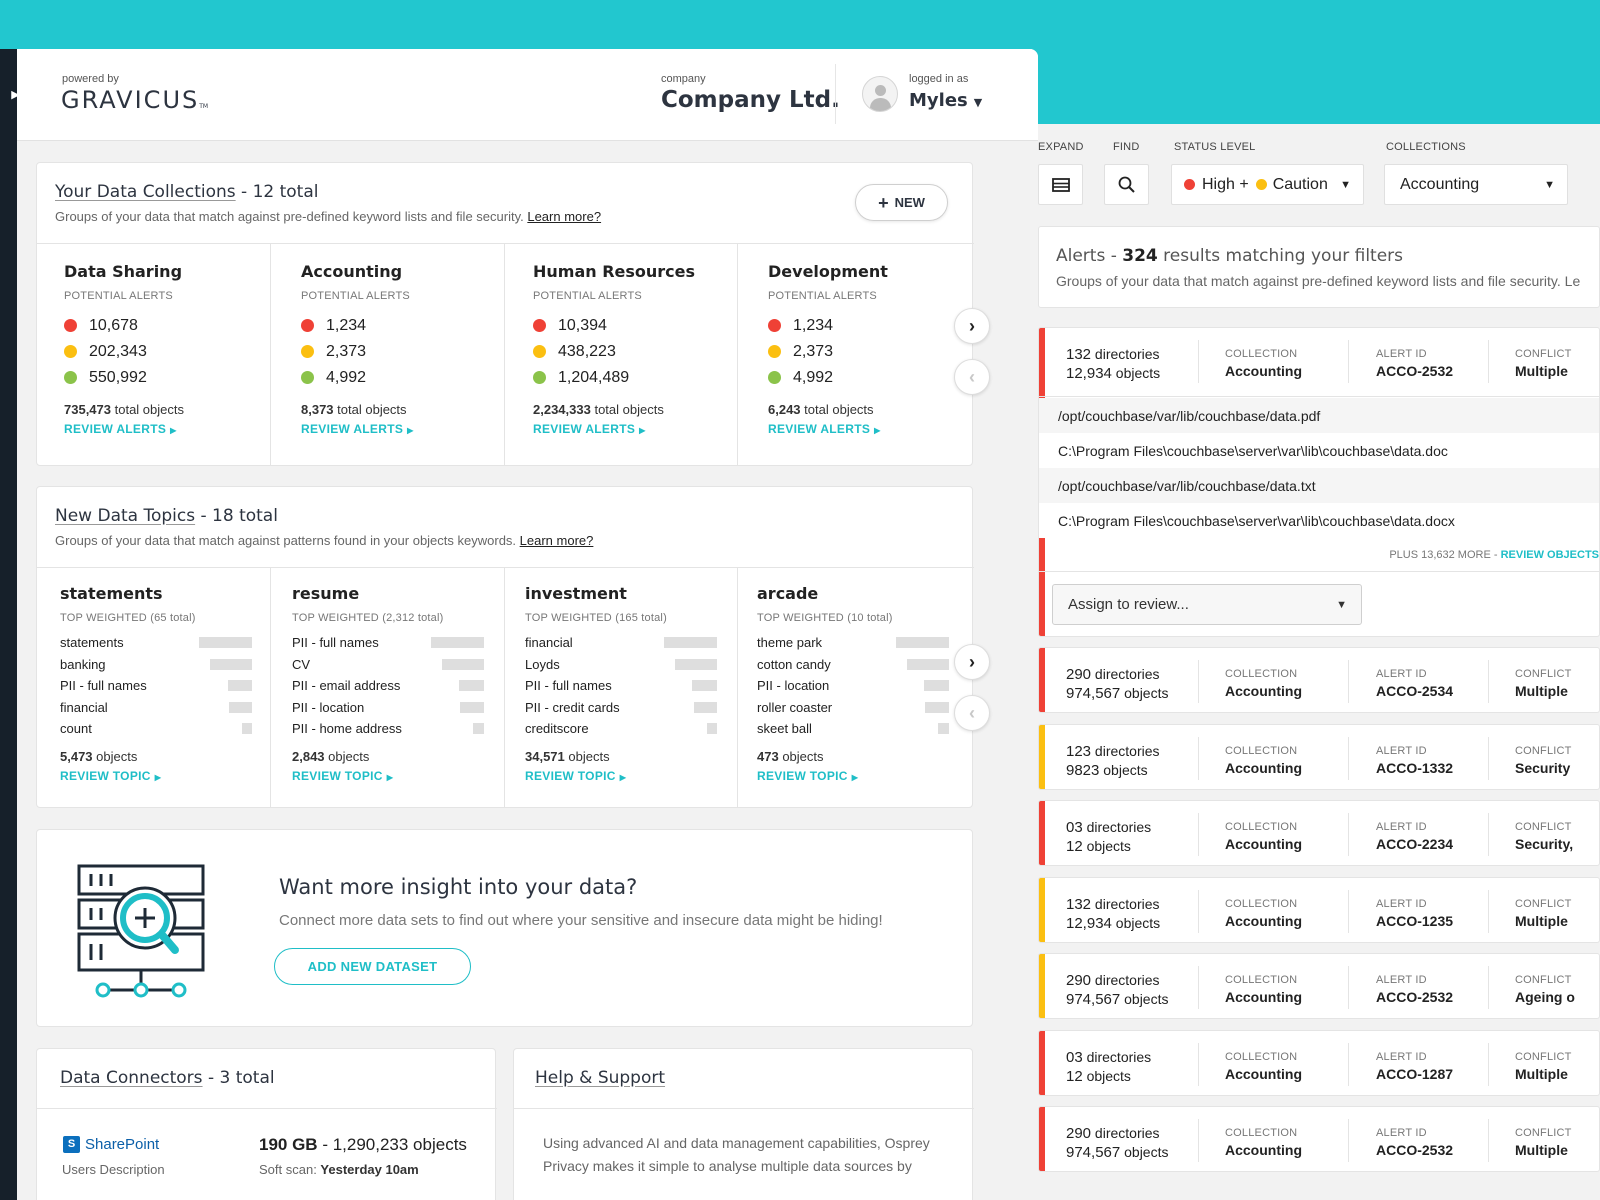 This screenshot has width=1600, height=1200. I want to click on top-weighted-label: TOP WEIGHTED (10 total), so click(825, 618).